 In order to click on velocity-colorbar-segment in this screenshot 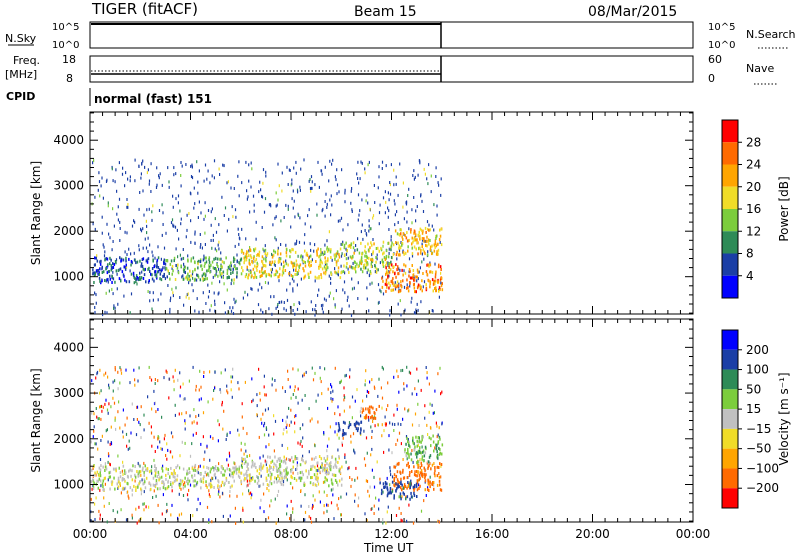, I will do `click(730, 419)`.